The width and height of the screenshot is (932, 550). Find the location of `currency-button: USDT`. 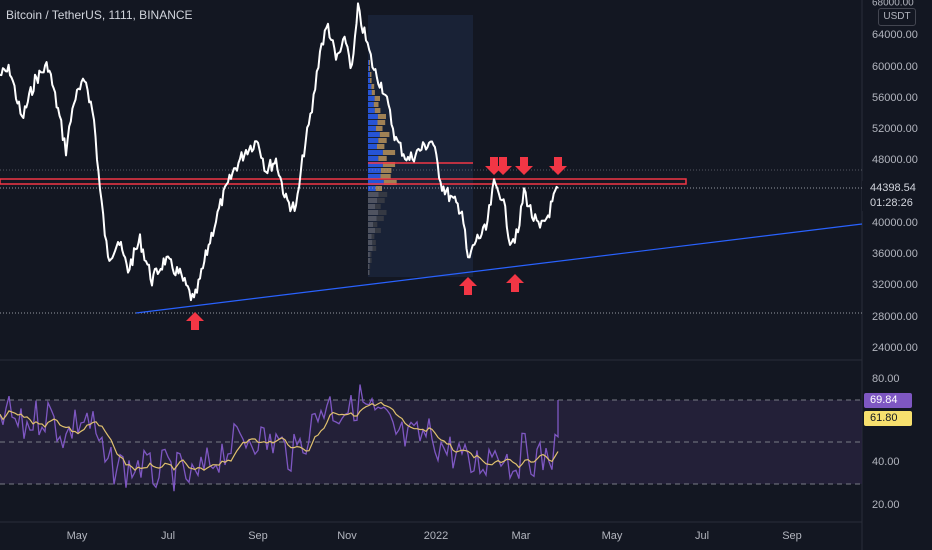

currency-button: USDT is located at coordinates (897, 17).